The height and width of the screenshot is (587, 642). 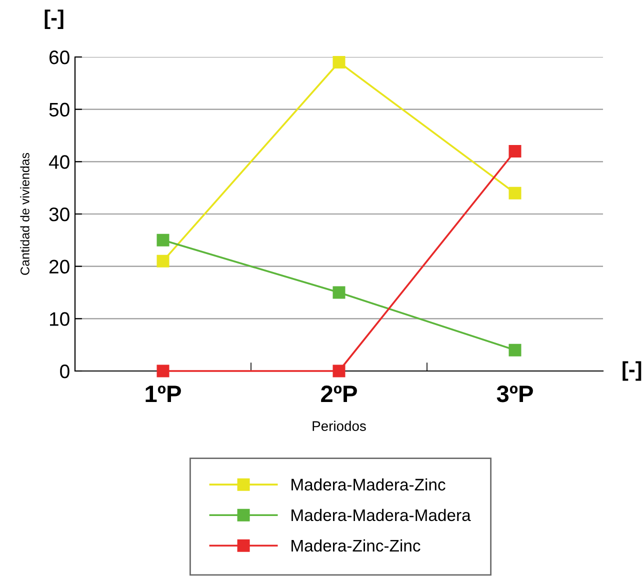 I want to click on y-tick-label: 50, so click(x=59, y=109).